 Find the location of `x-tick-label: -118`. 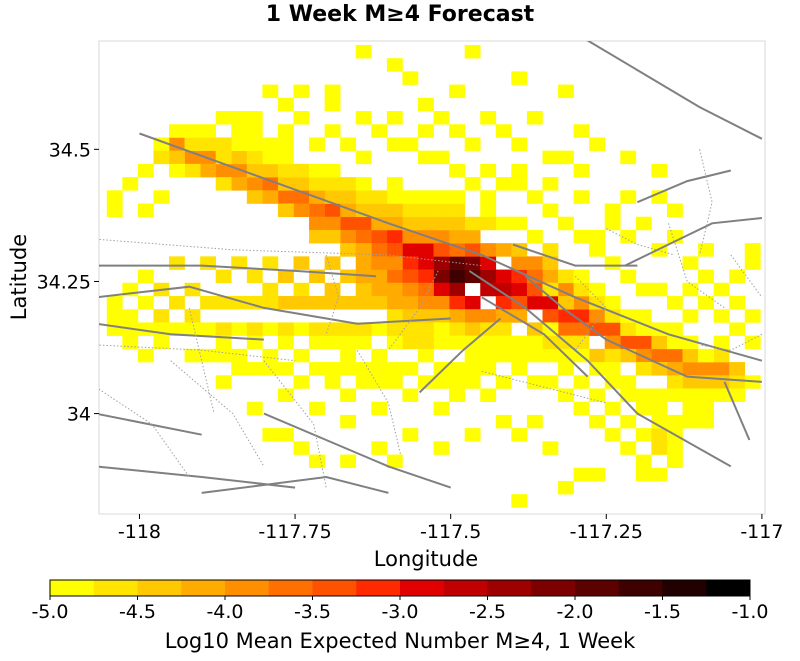

x-tick-label: -118 is located at coordinates (139, 532).